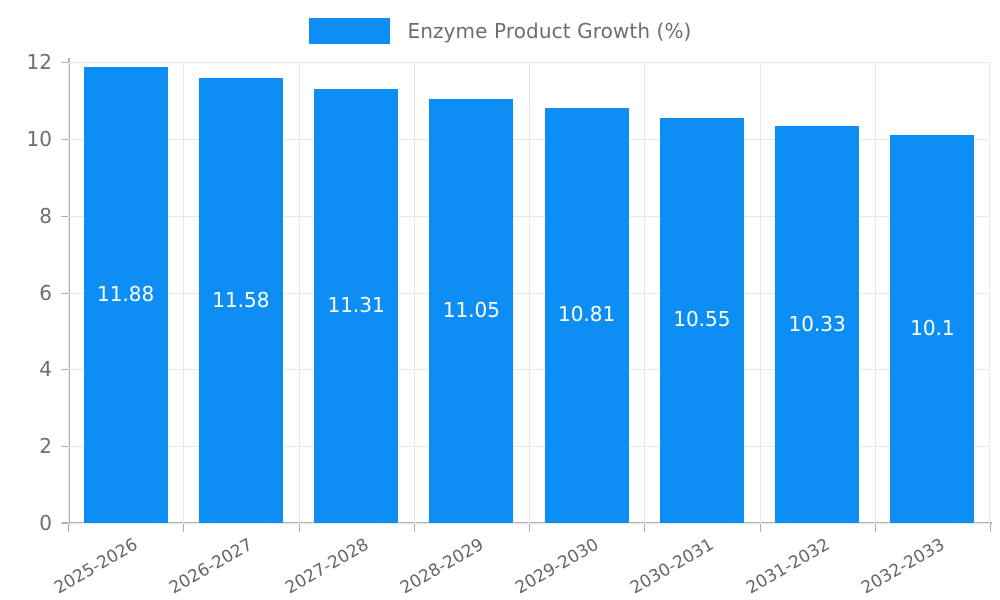 This screenshot has width=1000, height=600. What do you see at coordinates (45, 292) in the screenshot?
I see `y-axis-tick-label: 6` at bounding box center [45, 292].